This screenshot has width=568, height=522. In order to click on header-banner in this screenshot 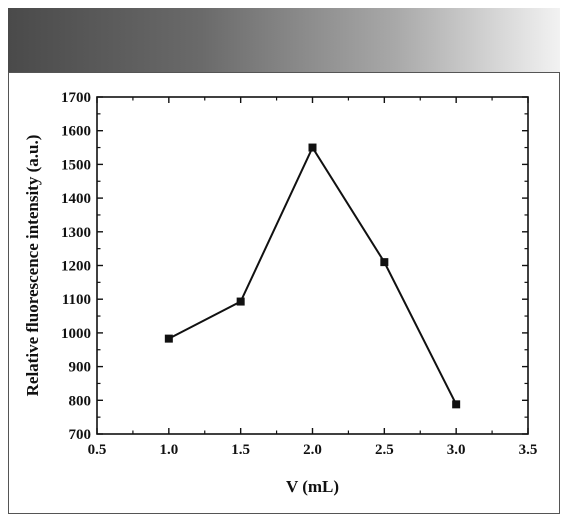, I will do `click(284, 40)`.